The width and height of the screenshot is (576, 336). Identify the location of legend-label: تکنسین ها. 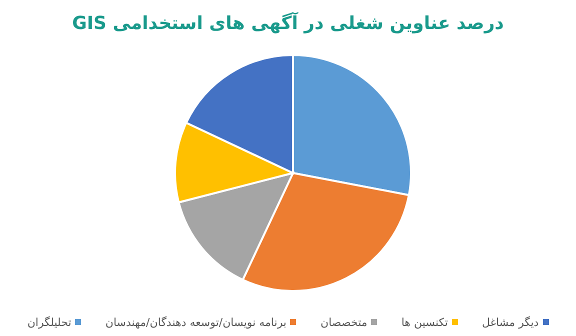
(424, 322).